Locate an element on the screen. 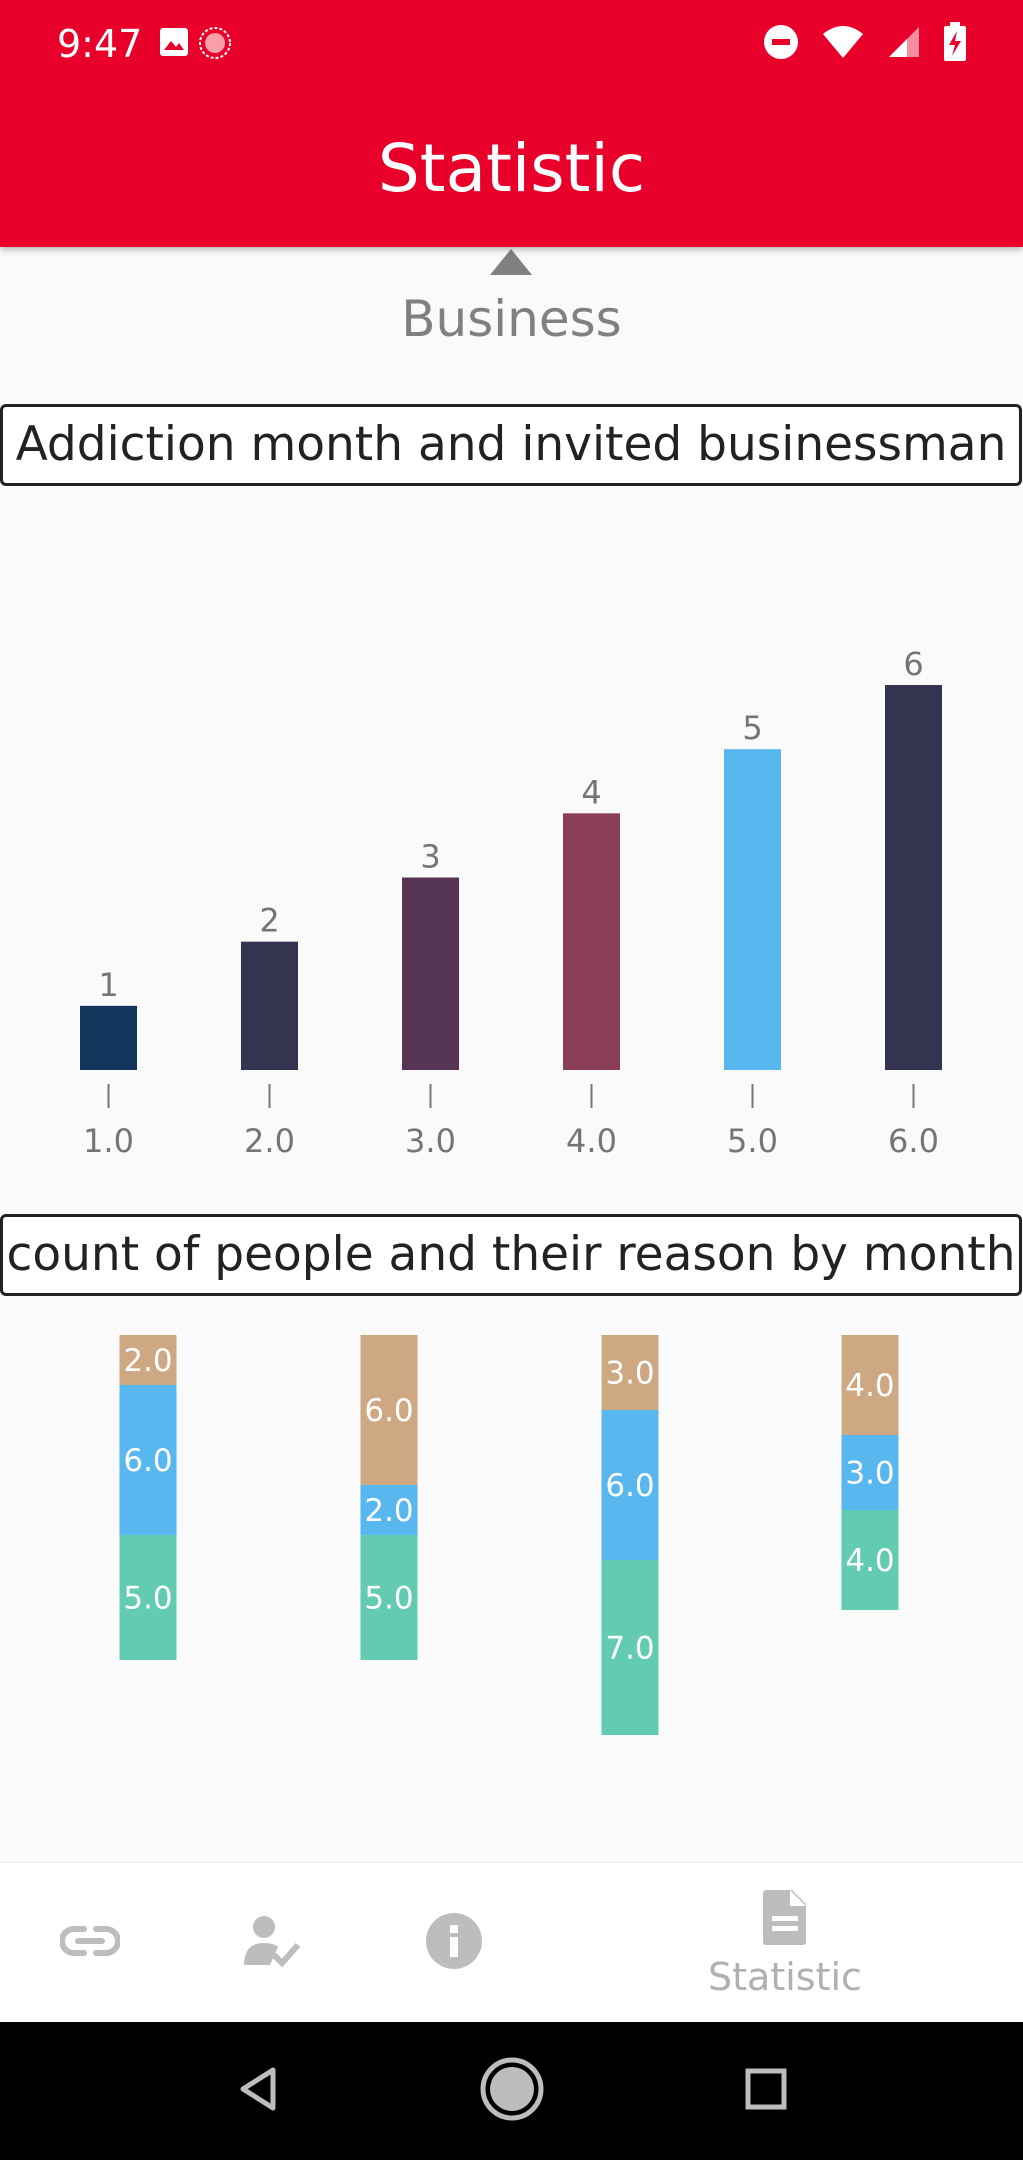 The width and height of the screenshot is (1023, 2160). person-check-icon is located at coordinates (272, 1943).